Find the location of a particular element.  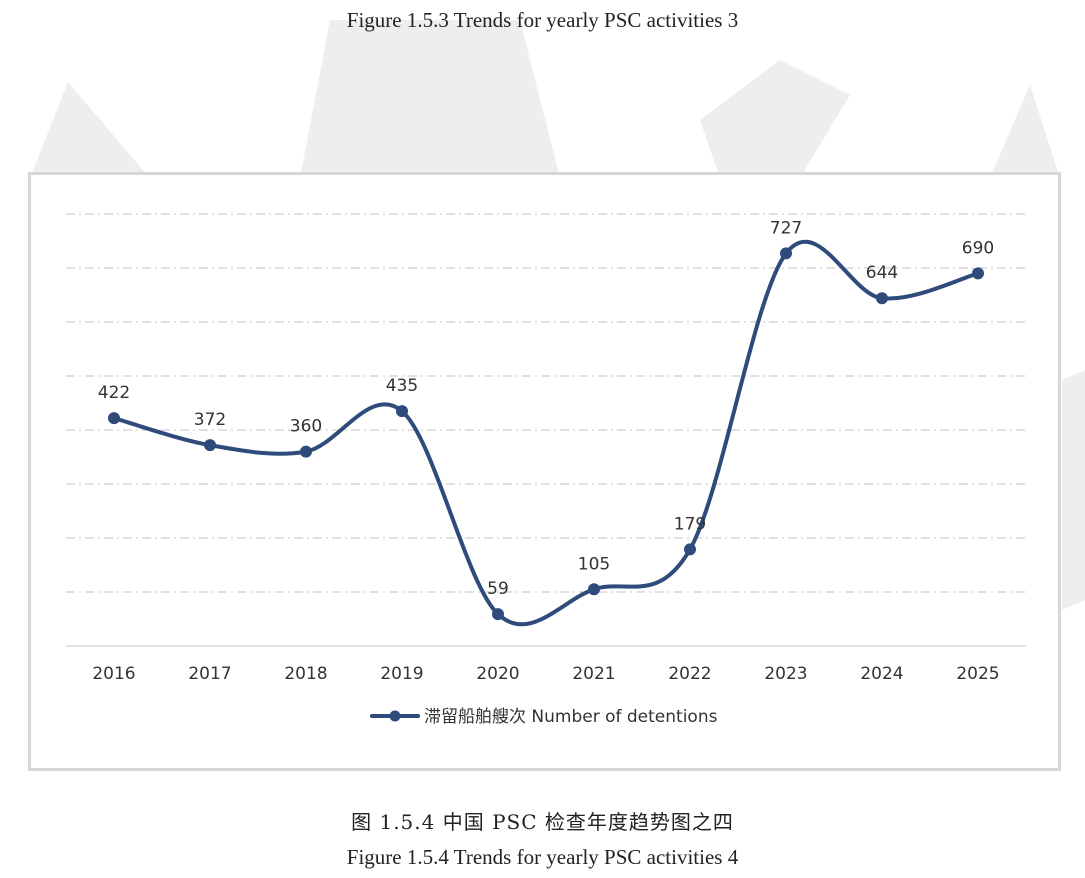

data-label: 179 is located at coordinates (690, 524).